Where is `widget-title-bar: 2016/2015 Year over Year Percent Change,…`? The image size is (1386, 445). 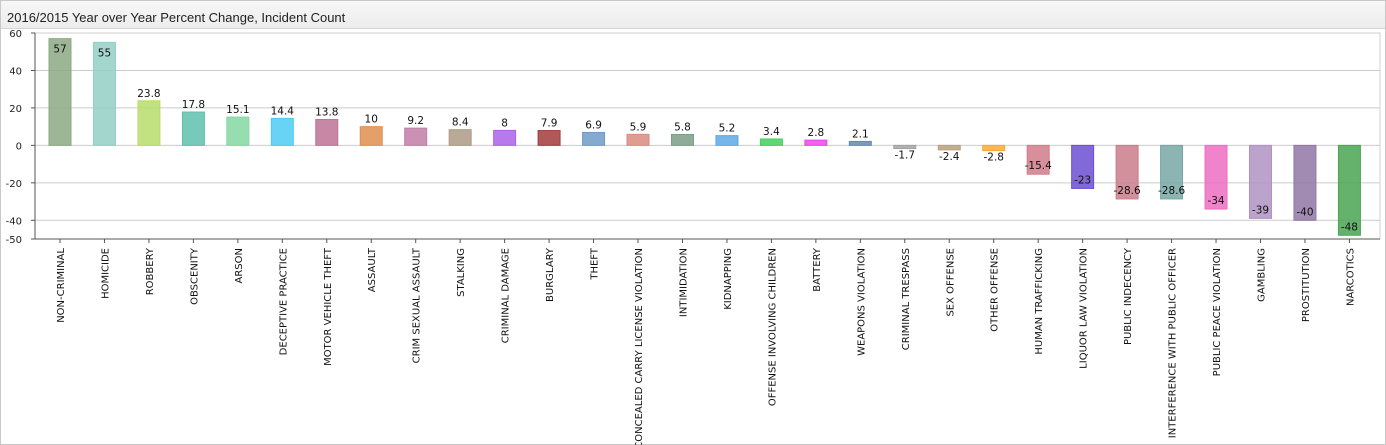
widget-title-bar: 2016/2015 Year over Year Percent Change,… is located at coordinates (693, 15).